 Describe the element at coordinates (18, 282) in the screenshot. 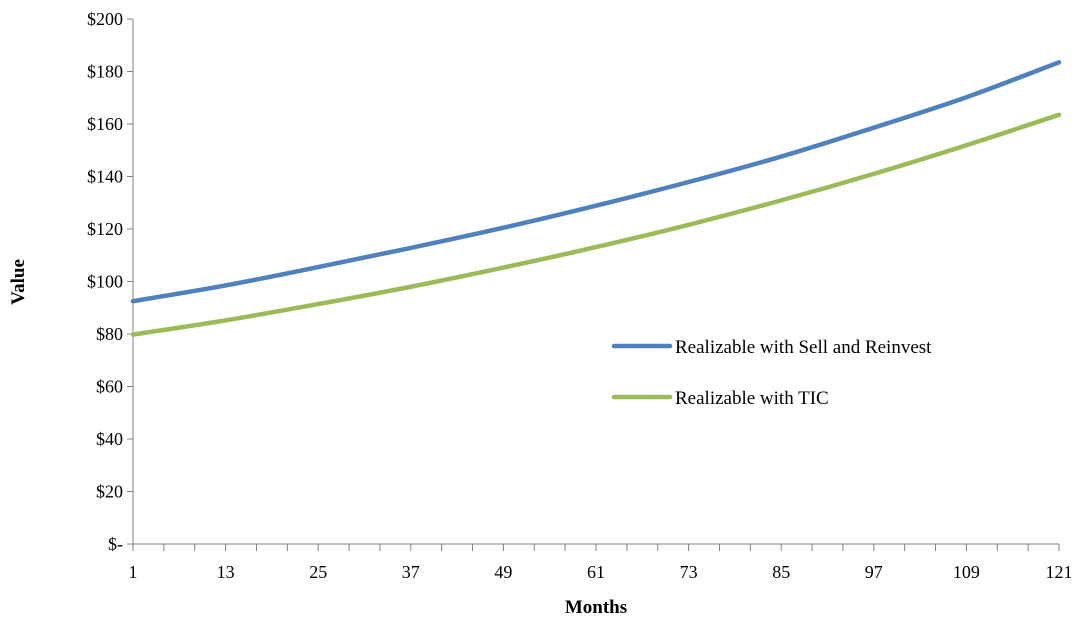

I see `y-axis-title: Value` at that location.